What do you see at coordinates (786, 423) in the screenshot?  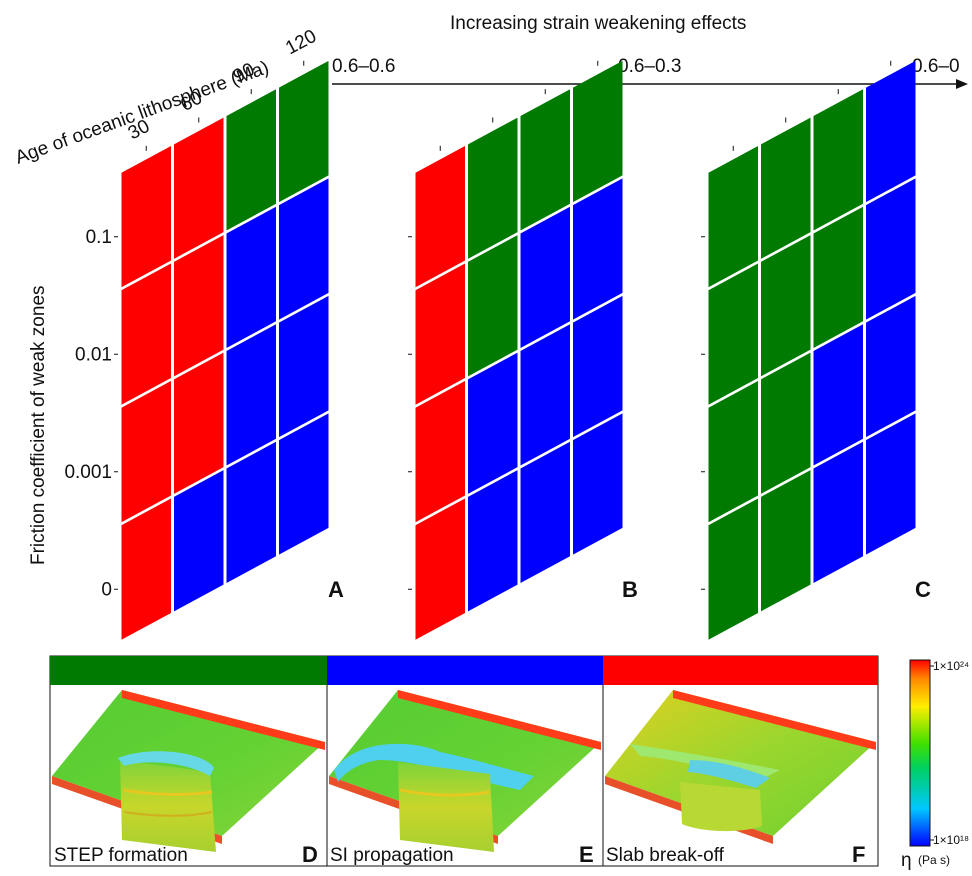 I see `cell-c-r2-c1` at bounding box center [786, 423].